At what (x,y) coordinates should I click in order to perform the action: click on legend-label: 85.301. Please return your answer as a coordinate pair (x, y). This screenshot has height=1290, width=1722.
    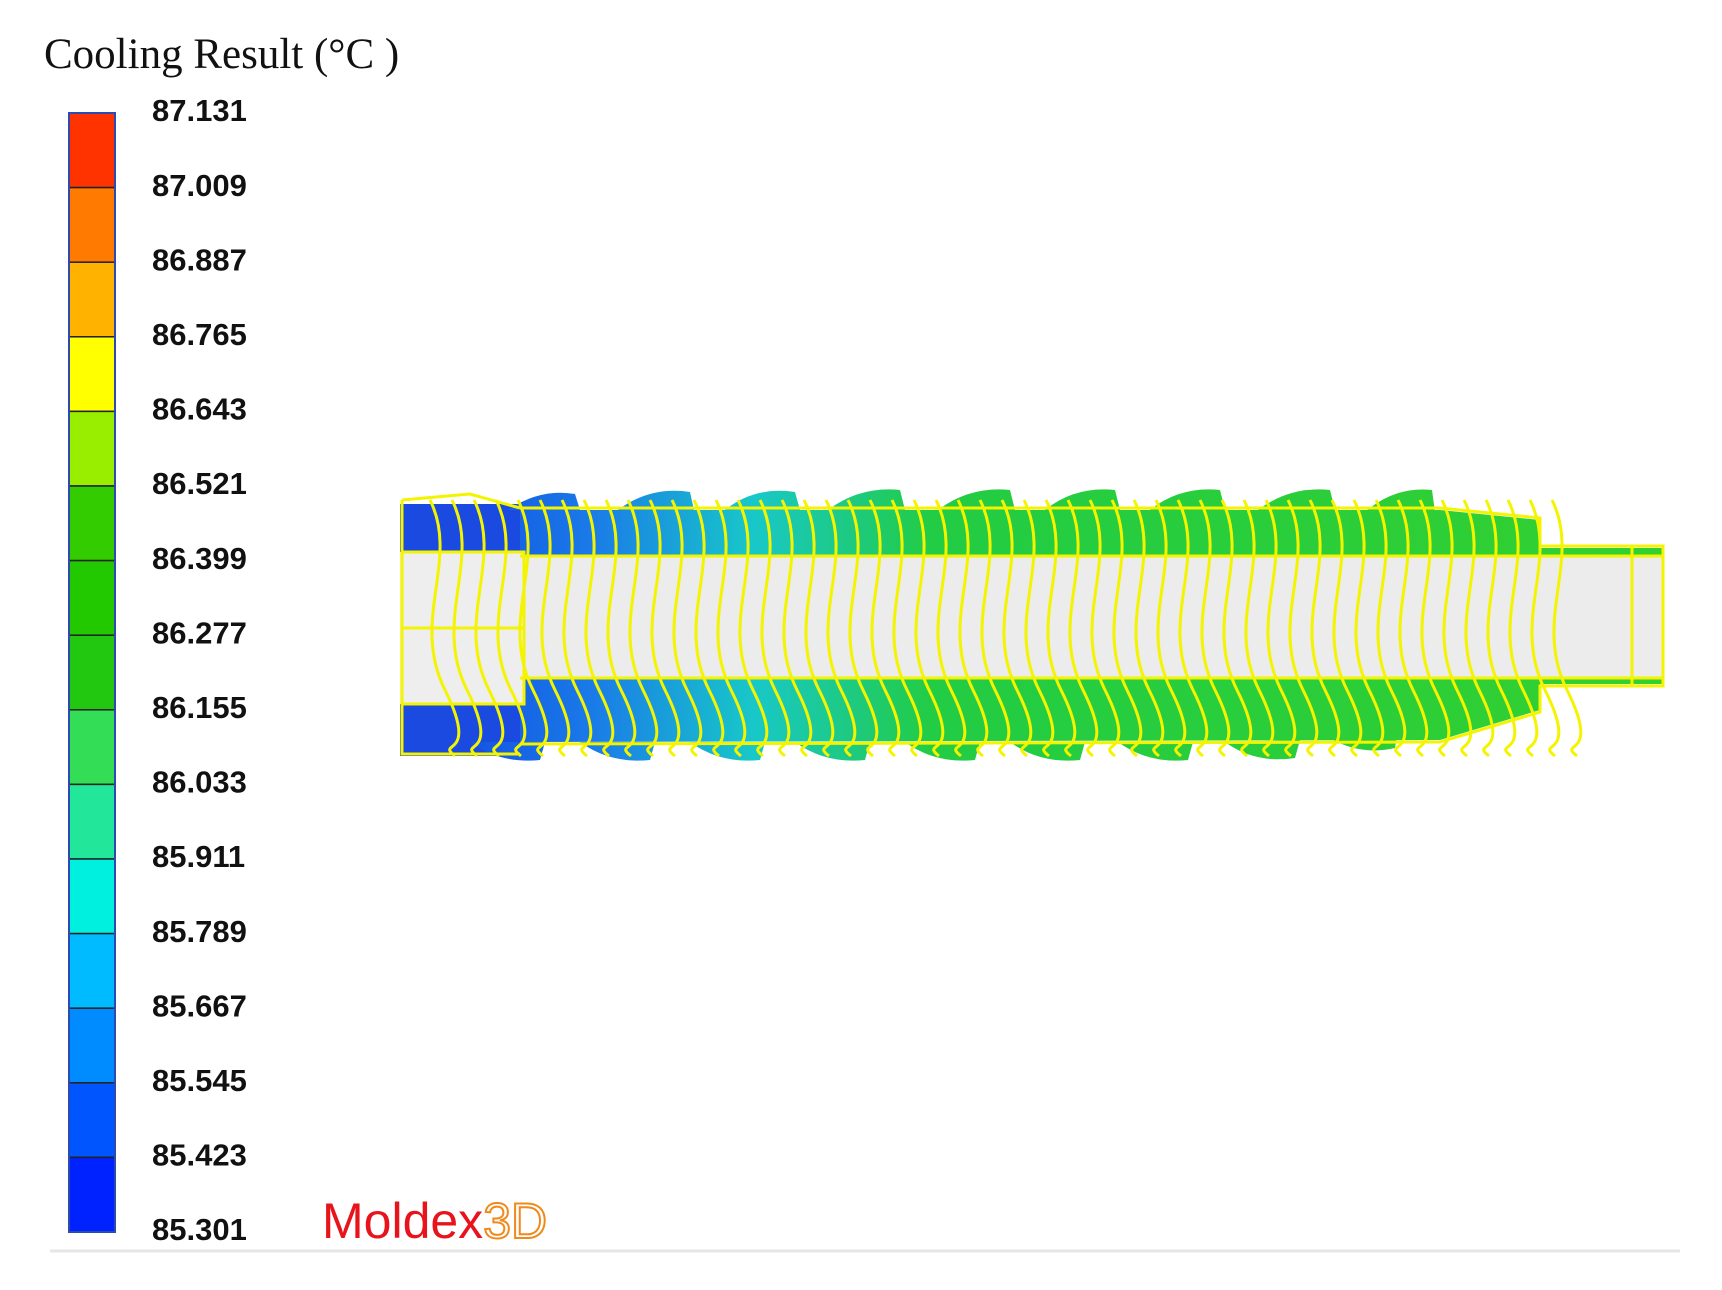
    Looking at the image, I should click on (199, 1229).